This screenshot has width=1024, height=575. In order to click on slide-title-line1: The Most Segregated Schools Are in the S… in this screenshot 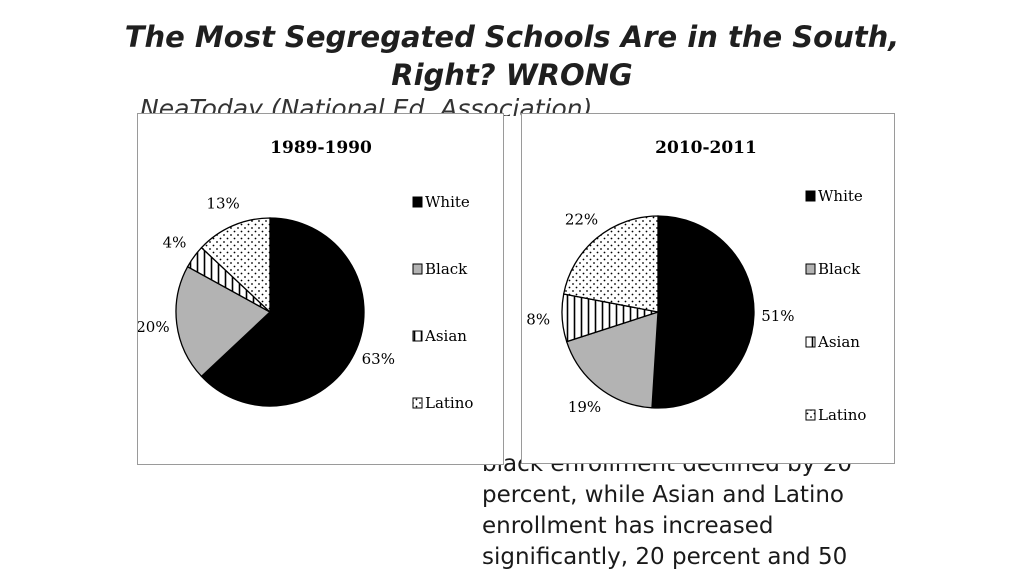, I will do `click(512, 37)`.